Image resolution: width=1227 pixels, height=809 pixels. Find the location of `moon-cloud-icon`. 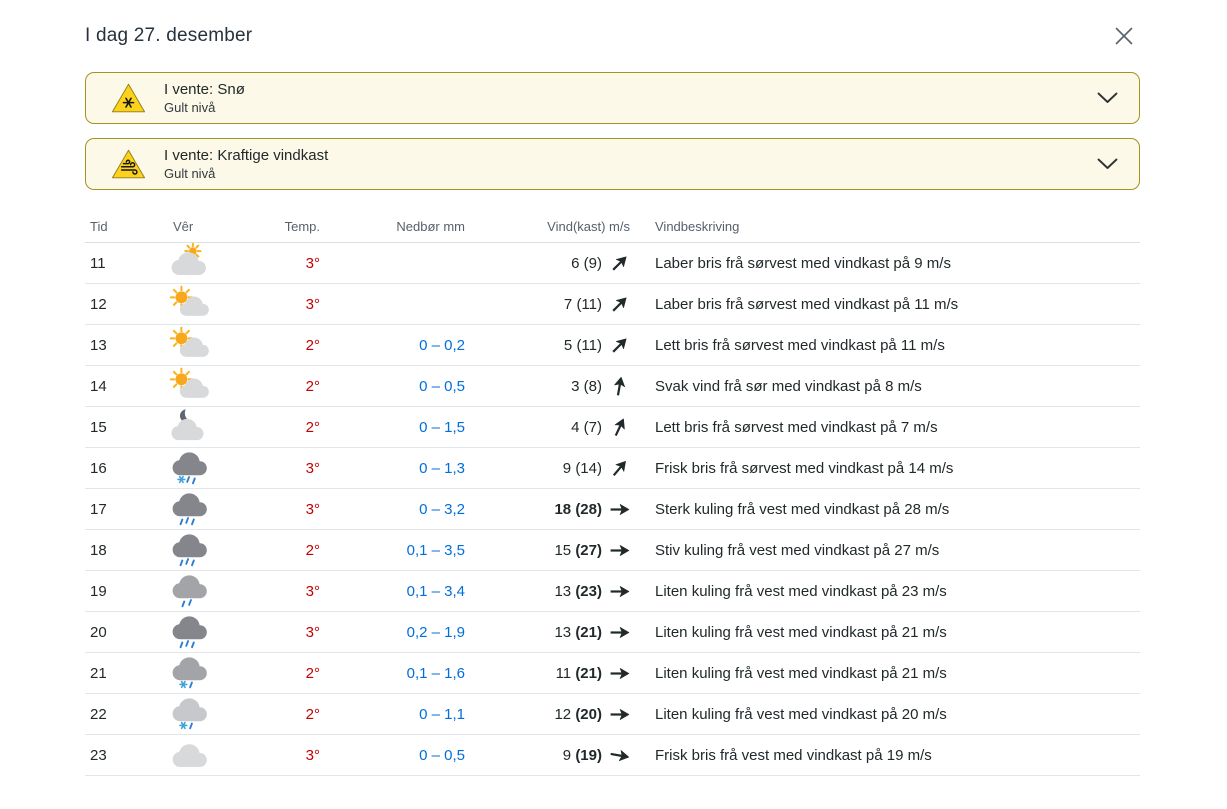

moon-cloud-icon is located at coordinates (190, 427).